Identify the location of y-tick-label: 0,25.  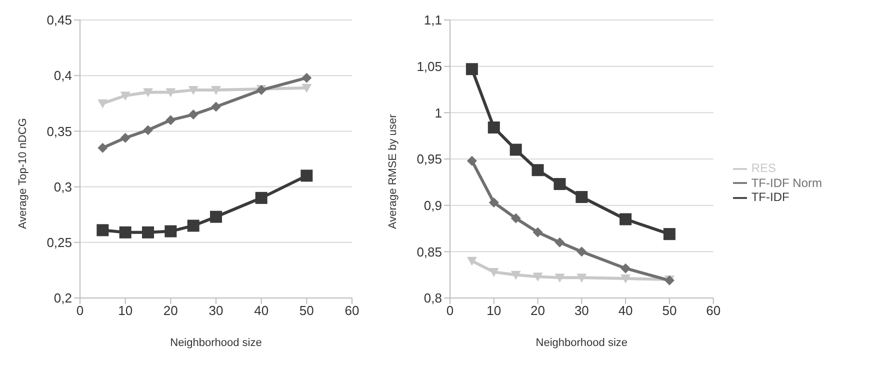
(59, 242).